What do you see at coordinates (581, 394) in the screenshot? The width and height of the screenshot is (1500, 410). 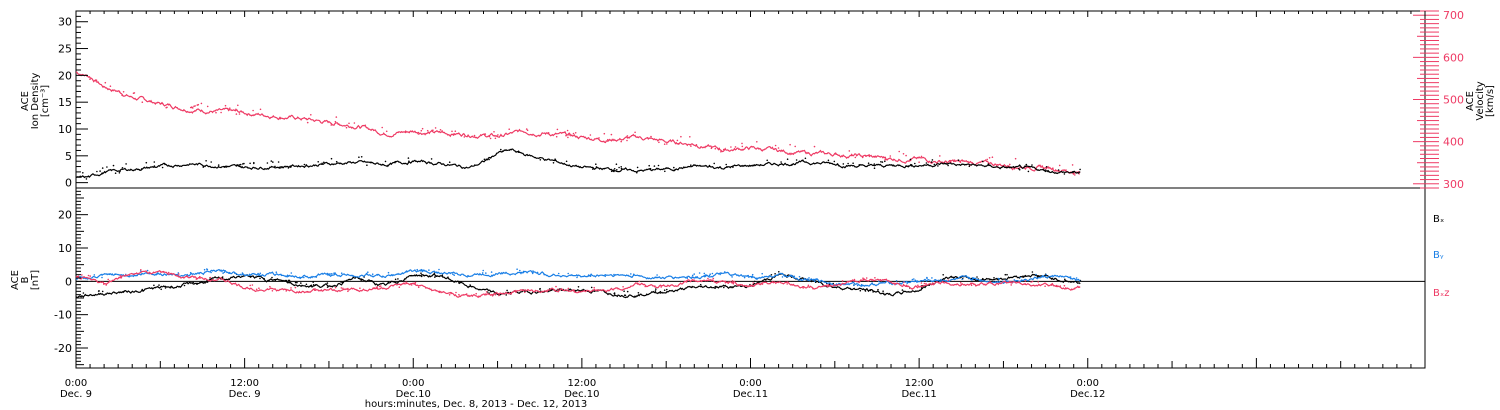 I see `x-tick-label-day: Dec.10` at bounding box center [581, 394].